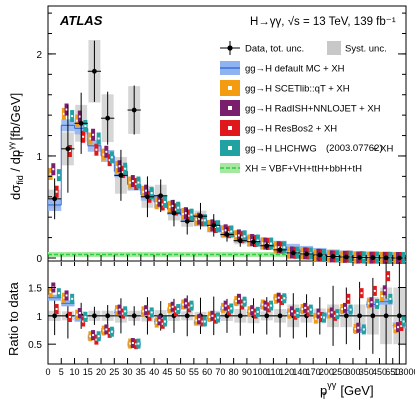 This screenshot has height=403, width=415. Describe the element at coordinates (35, 289) in the screenshot. I see `ratio-ytick-label: 1.5` at that location.